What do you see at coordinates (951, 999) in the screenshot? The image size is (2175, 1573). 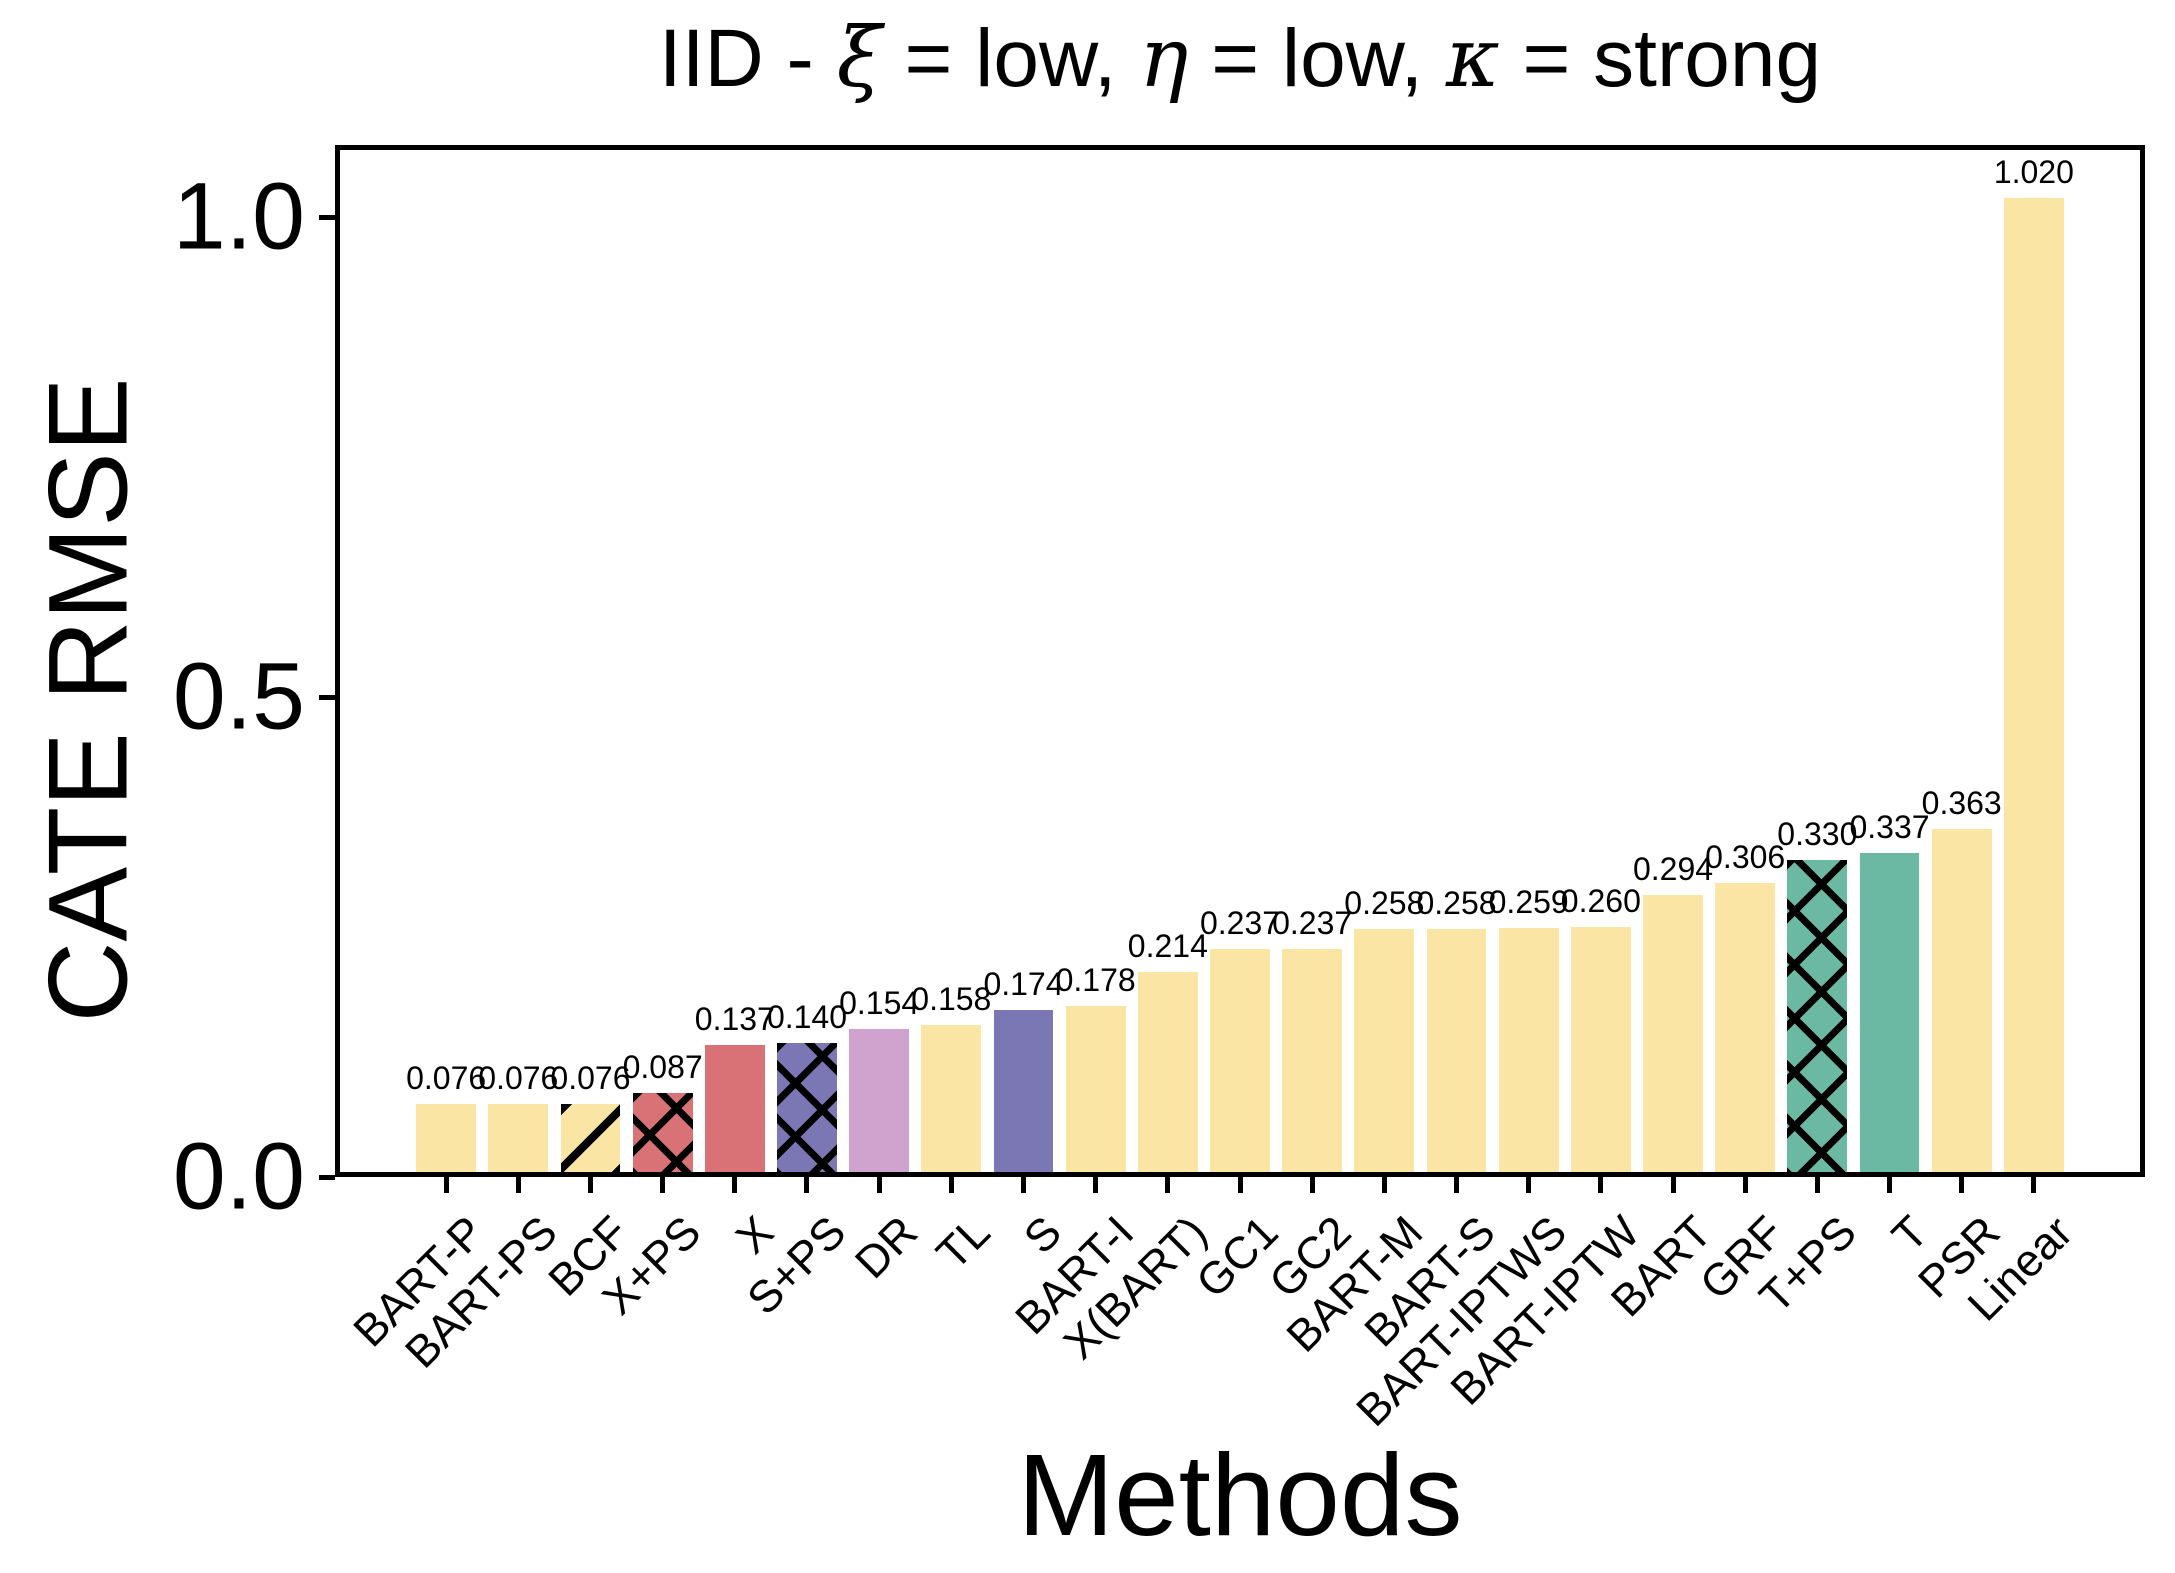 I see `bar-value-label: 0.158` at bounding box center [951, 999].